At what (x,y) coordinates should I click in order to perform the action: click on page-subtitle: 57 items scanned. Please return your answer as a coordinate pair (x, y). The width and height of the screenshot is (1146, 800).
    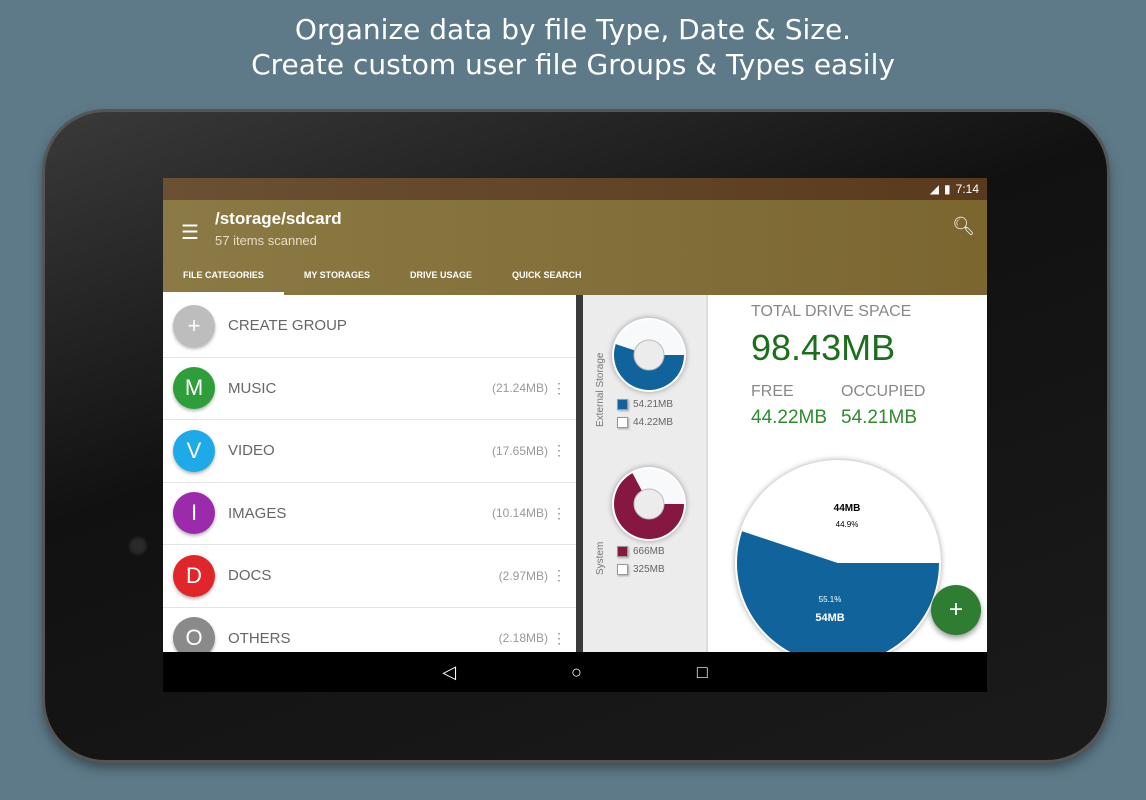
    Looking at the image, I should click on (266, 240).